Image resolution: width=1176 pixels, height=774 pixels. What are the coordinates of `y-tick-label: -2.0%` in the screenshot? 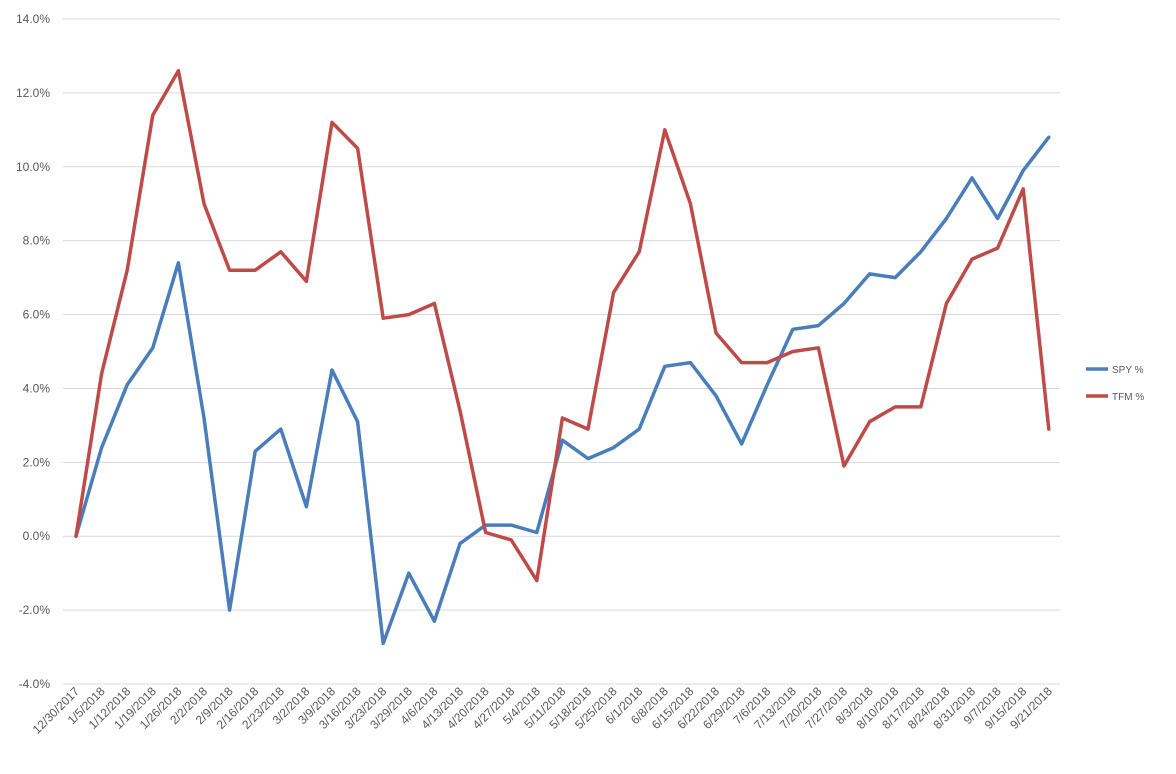 It's located at (35, 610).